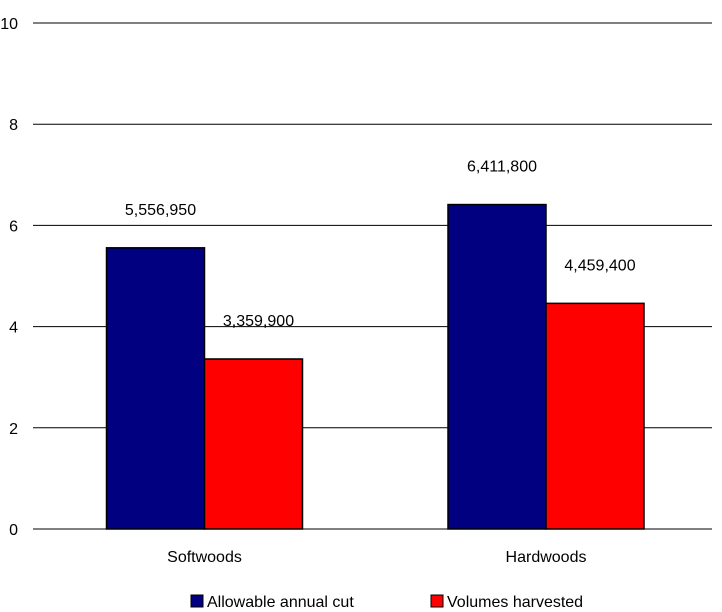 This screenshot has width=722, height=612. I want to click on y-tick-label: 4, so click(13, 328).